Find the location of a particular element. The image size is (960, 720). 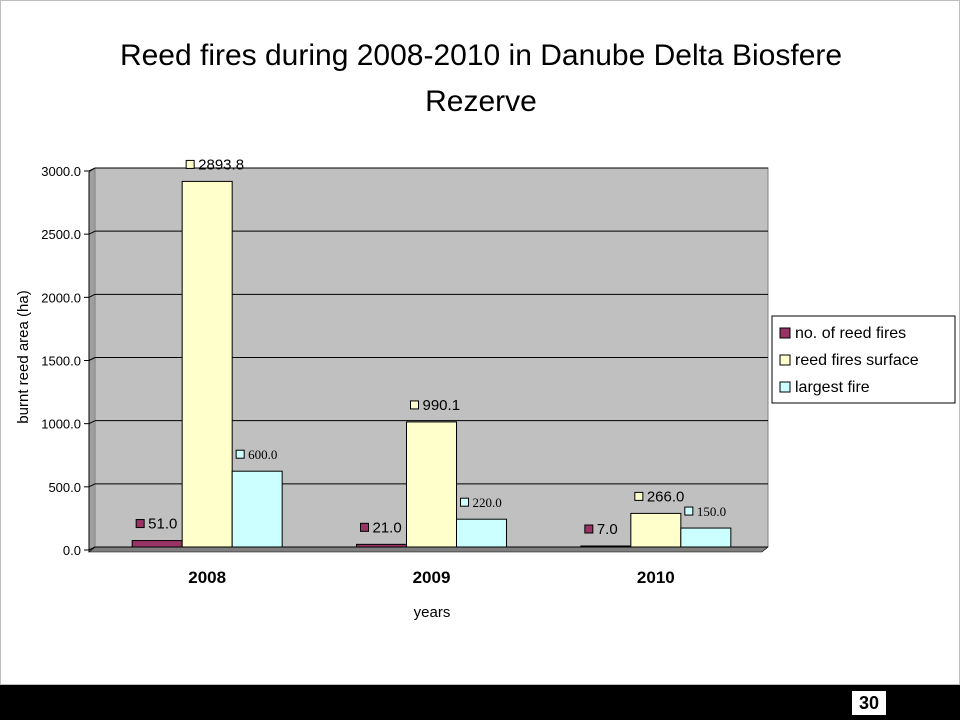

legend-label: reed fires surface is located at coordinates (857, 360).